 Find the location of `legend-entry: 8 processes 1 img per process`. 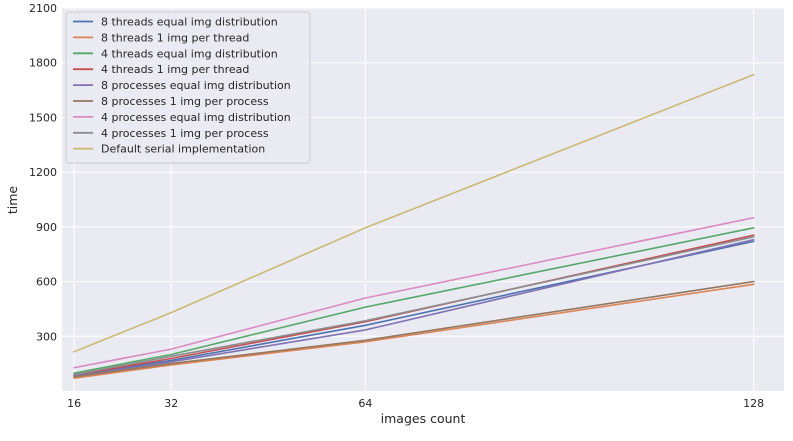

legend-entry: 8 processes 1 img per process is located at coordinates (185, 101).